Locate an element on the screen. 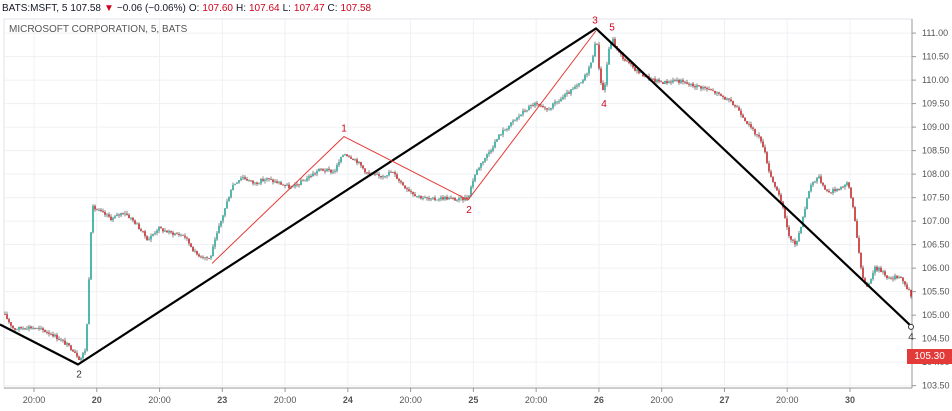  chart-subtitle: MICROSOFT CORPORATION, 5, BATS is located at coordinates (98, 29).